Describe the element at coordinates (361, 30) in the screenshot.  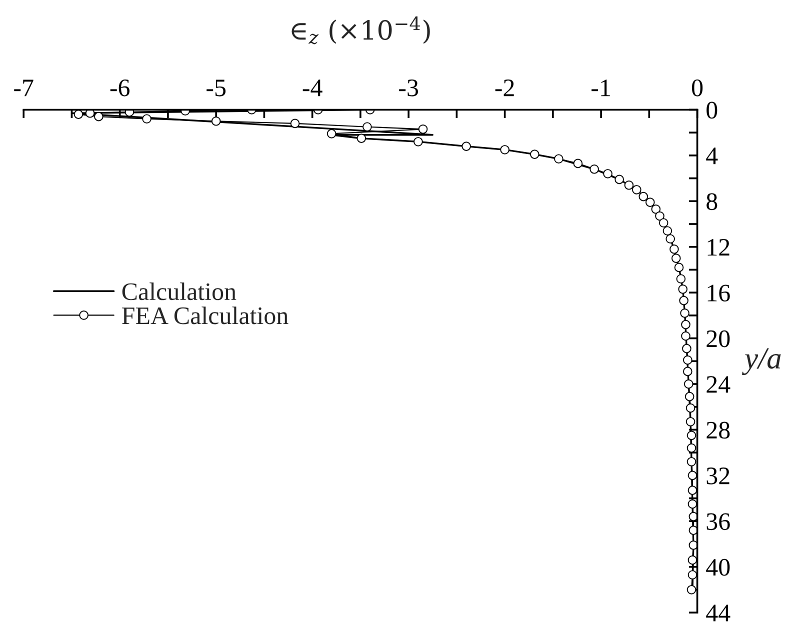
I see `x-axis-title: ∈$_{z}$ (×10$^{−4}$)` at that location.